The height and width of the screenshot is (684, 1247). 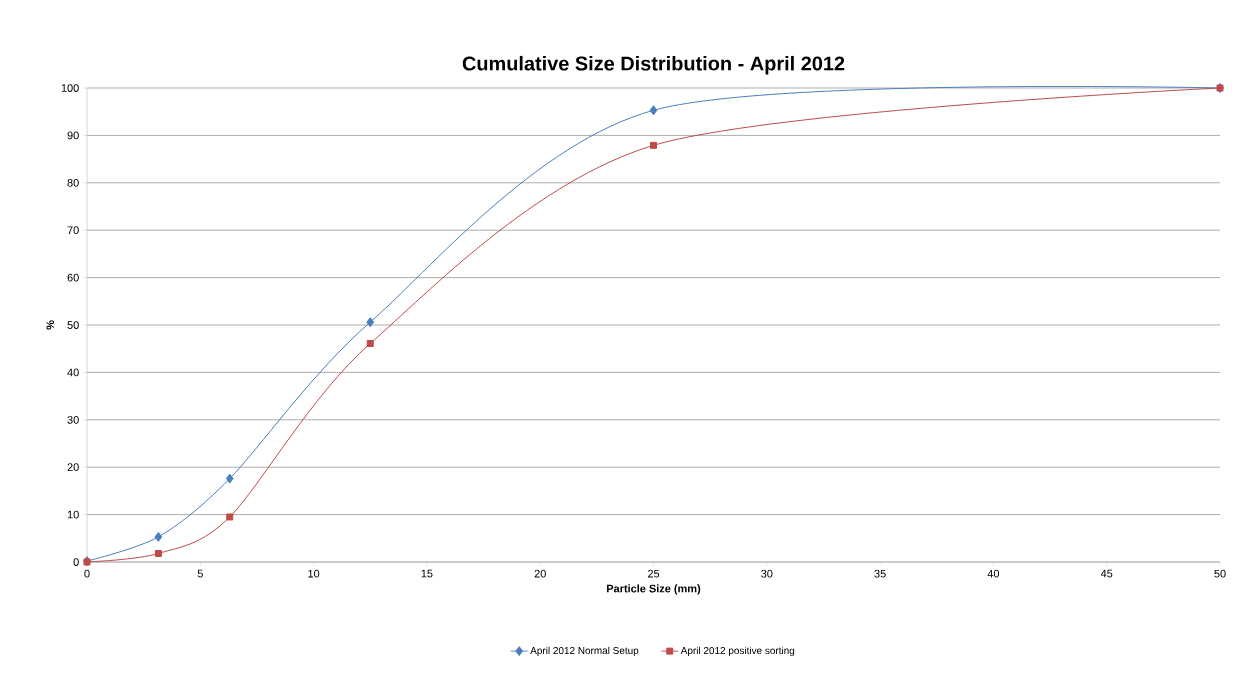 I want to click on y-tick-label: 30, so click(x=73, y=419).